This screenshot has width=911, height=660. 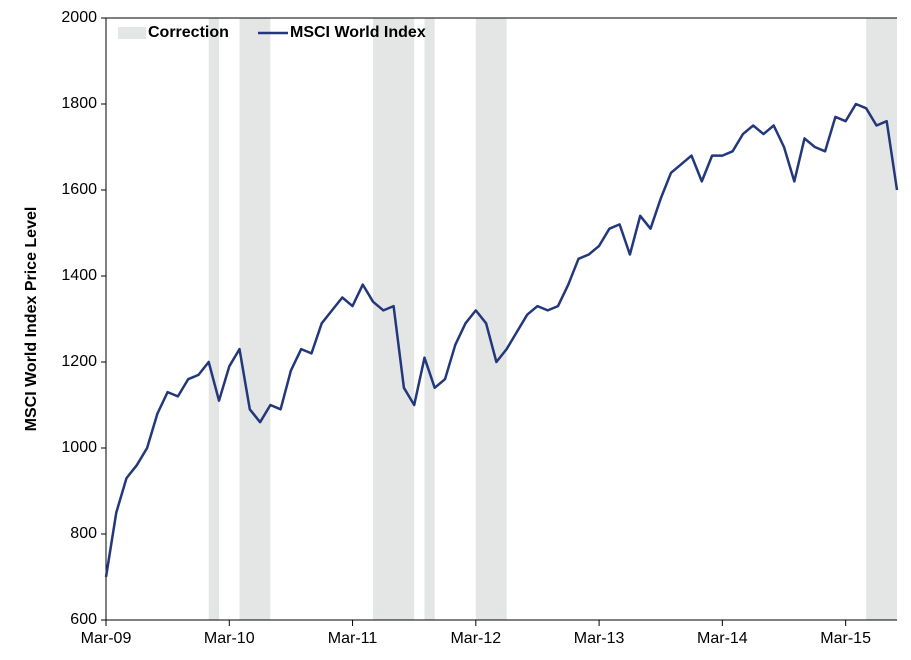 What do you see at coordinates (79, 103) in the screenshot?
I see `y-tick-label: 1800` at bounding box center [79, 103].